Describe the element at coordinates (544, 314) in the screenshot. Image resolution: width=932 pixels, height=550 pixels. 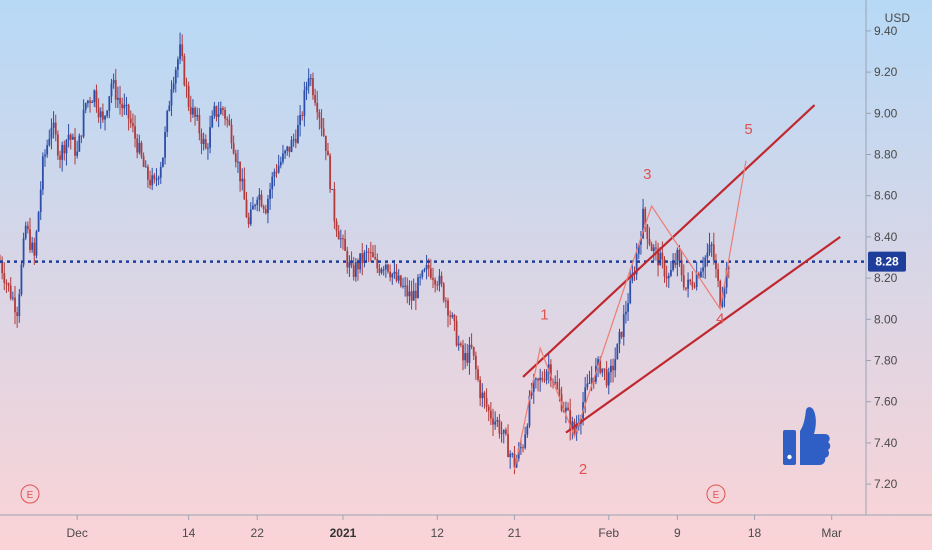
I see `wave-label-1: 1` at that location.